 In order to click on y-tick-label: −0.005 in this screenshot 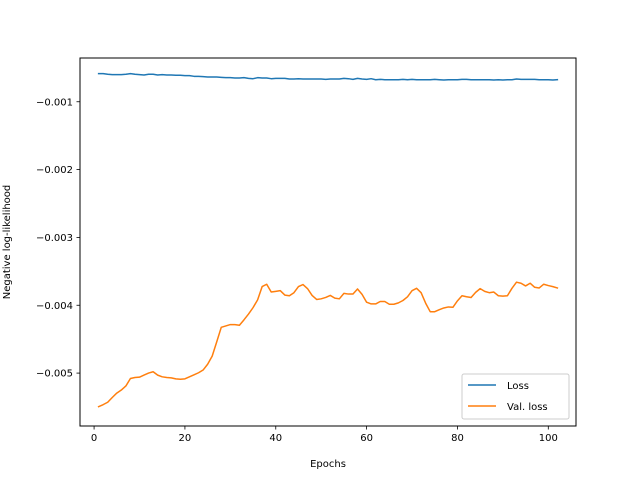, I will do `click(54, 374)`.